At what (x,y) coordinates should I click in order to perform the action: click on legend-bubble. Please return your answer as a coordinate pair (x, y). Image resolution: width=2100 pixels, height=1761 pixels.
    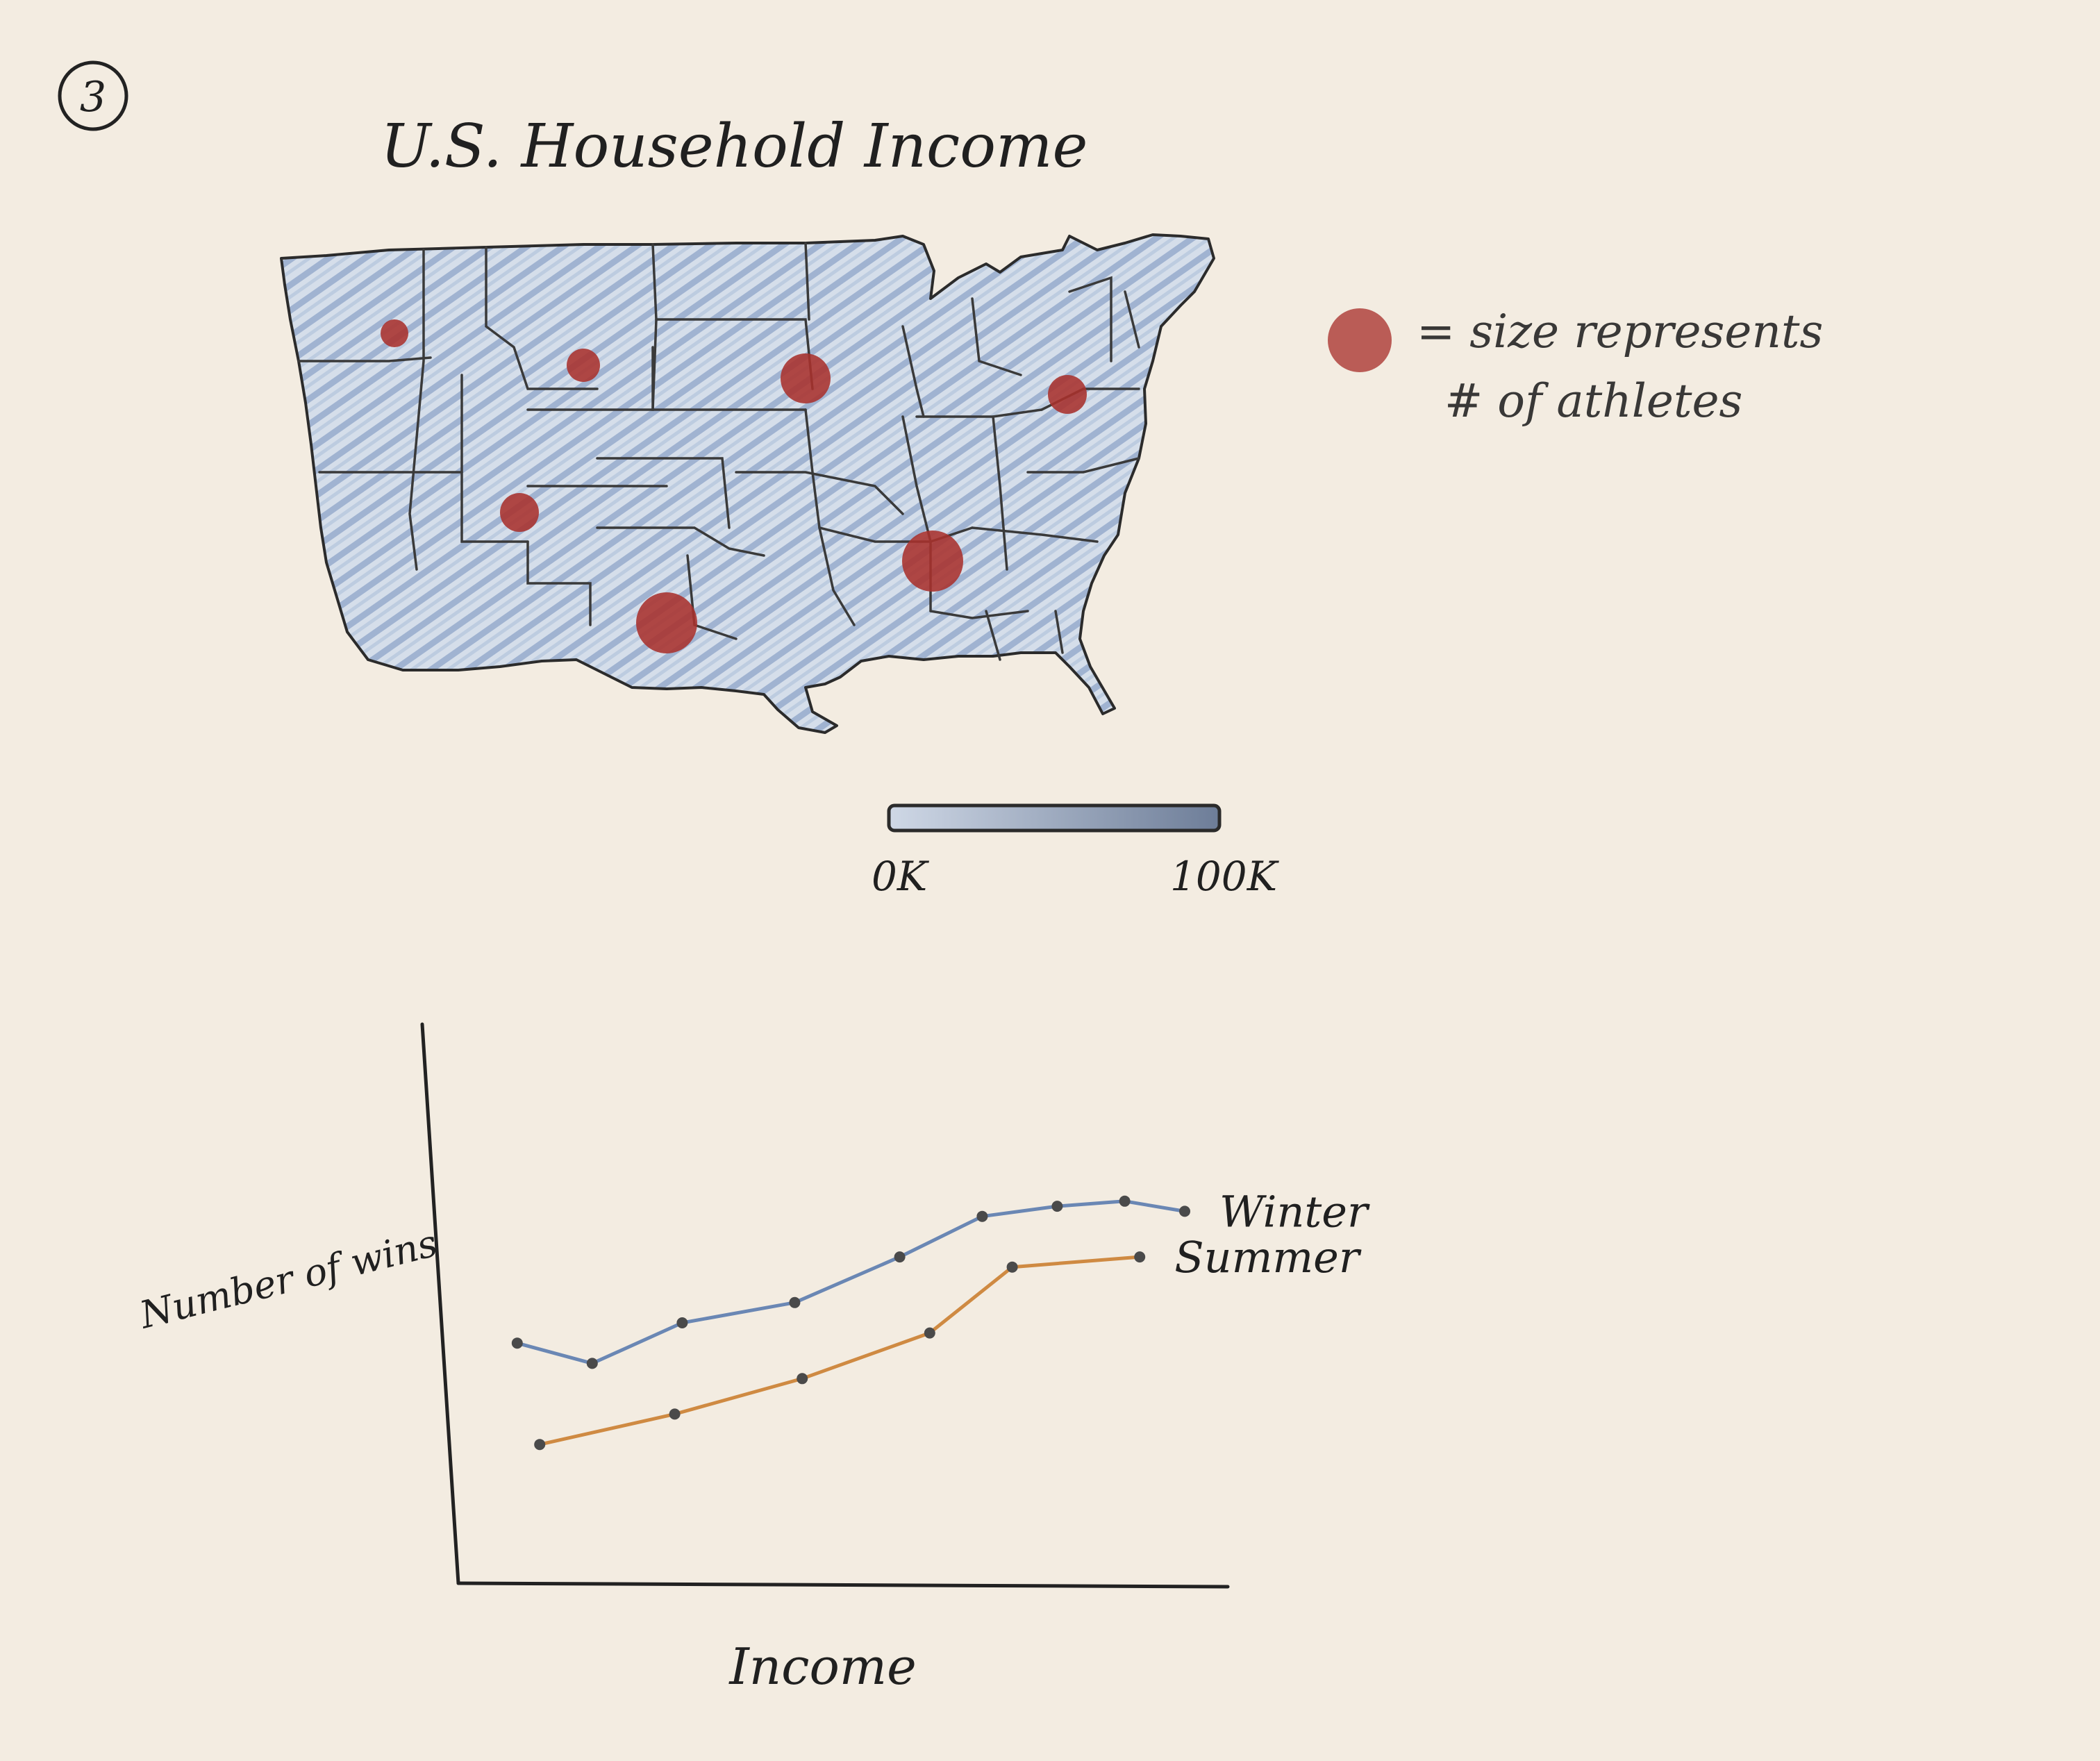
    Looking at the image, I should click on (1360, 340).